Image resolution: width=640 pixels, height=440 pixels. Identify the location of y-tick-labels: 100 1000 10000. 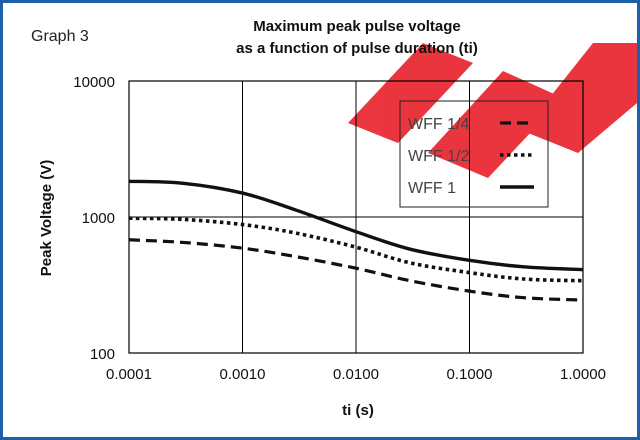
(94, 218).